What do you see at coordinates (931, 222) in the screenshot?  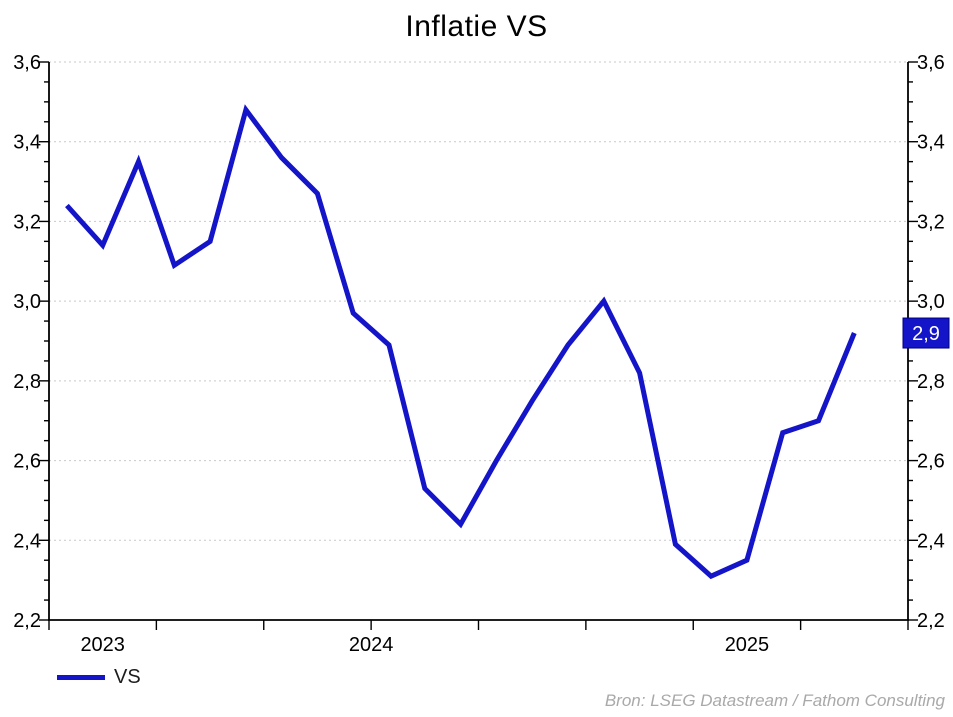 I see `y-axis-right-label: 3,2` at bounding box center [931, 222].